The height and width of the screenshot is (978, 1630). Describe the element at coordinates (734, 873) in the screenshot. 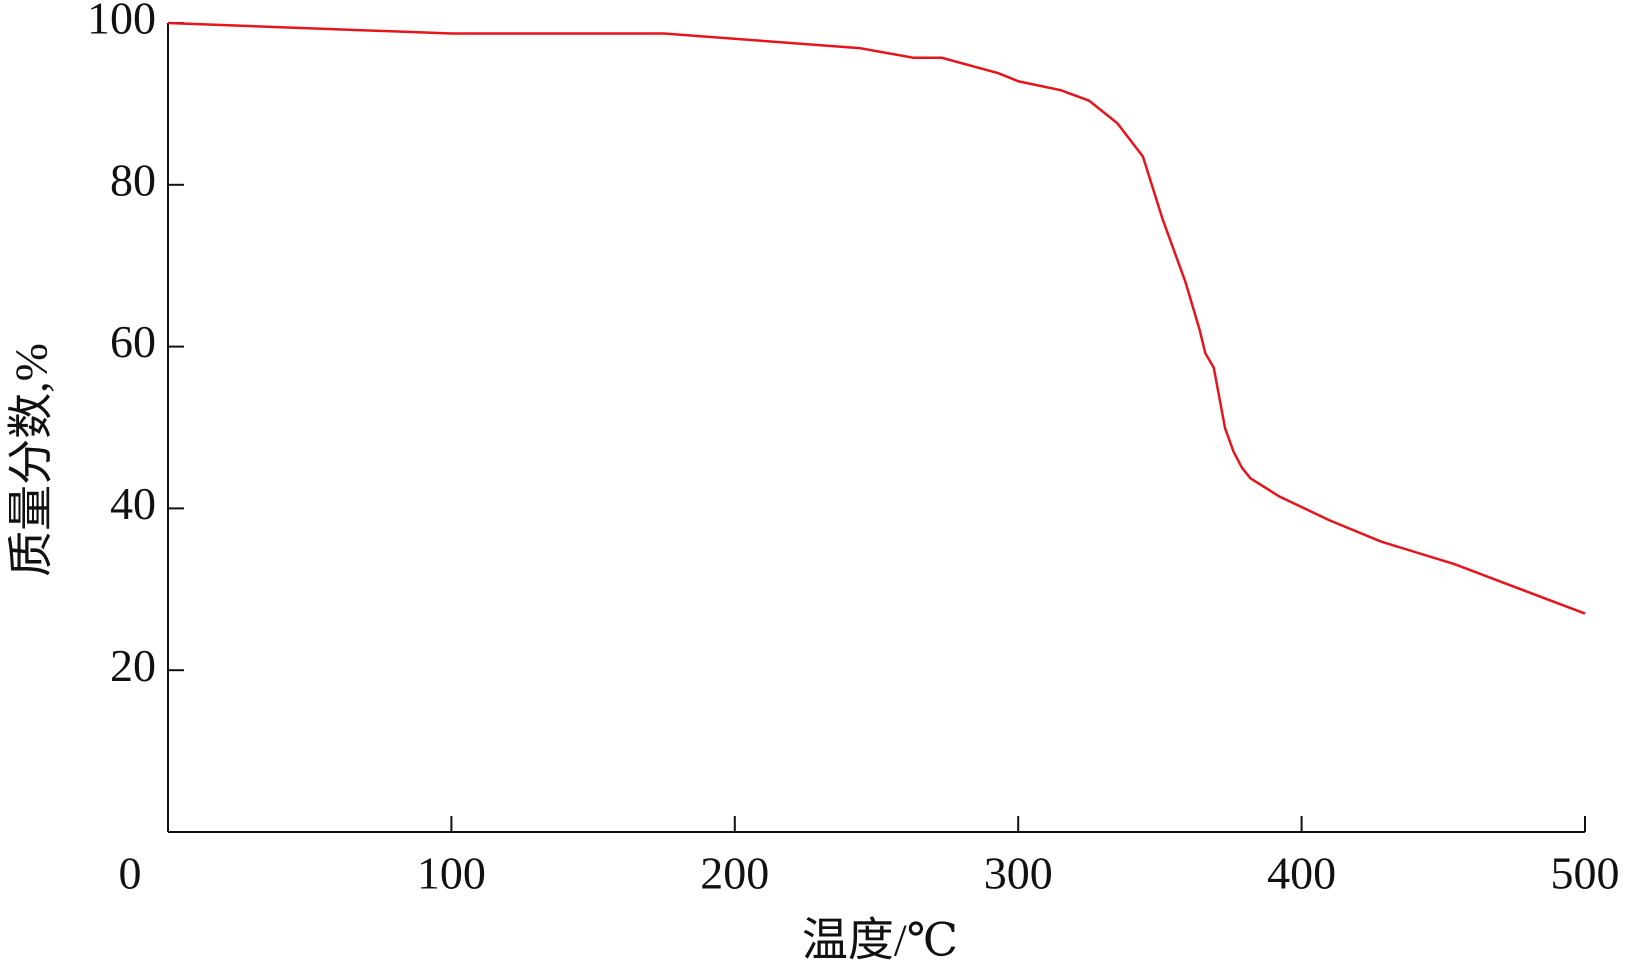

I see `x-tick-label: 200` at that location.